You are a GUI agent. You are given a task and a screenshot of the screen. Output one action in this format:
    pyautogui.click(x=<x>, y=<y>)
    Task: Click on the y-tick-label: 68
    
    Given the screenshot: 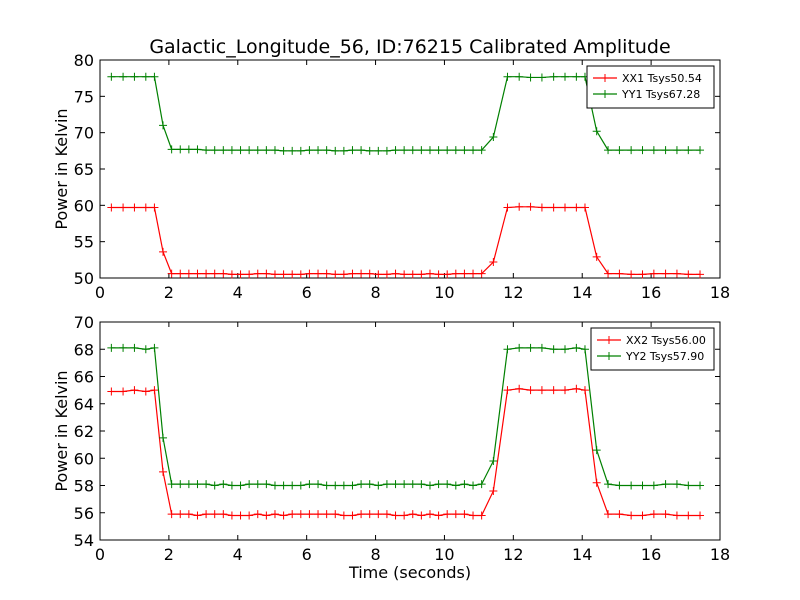 What is the action you would take?
    pyautogui.click(x=84, y=349)
    